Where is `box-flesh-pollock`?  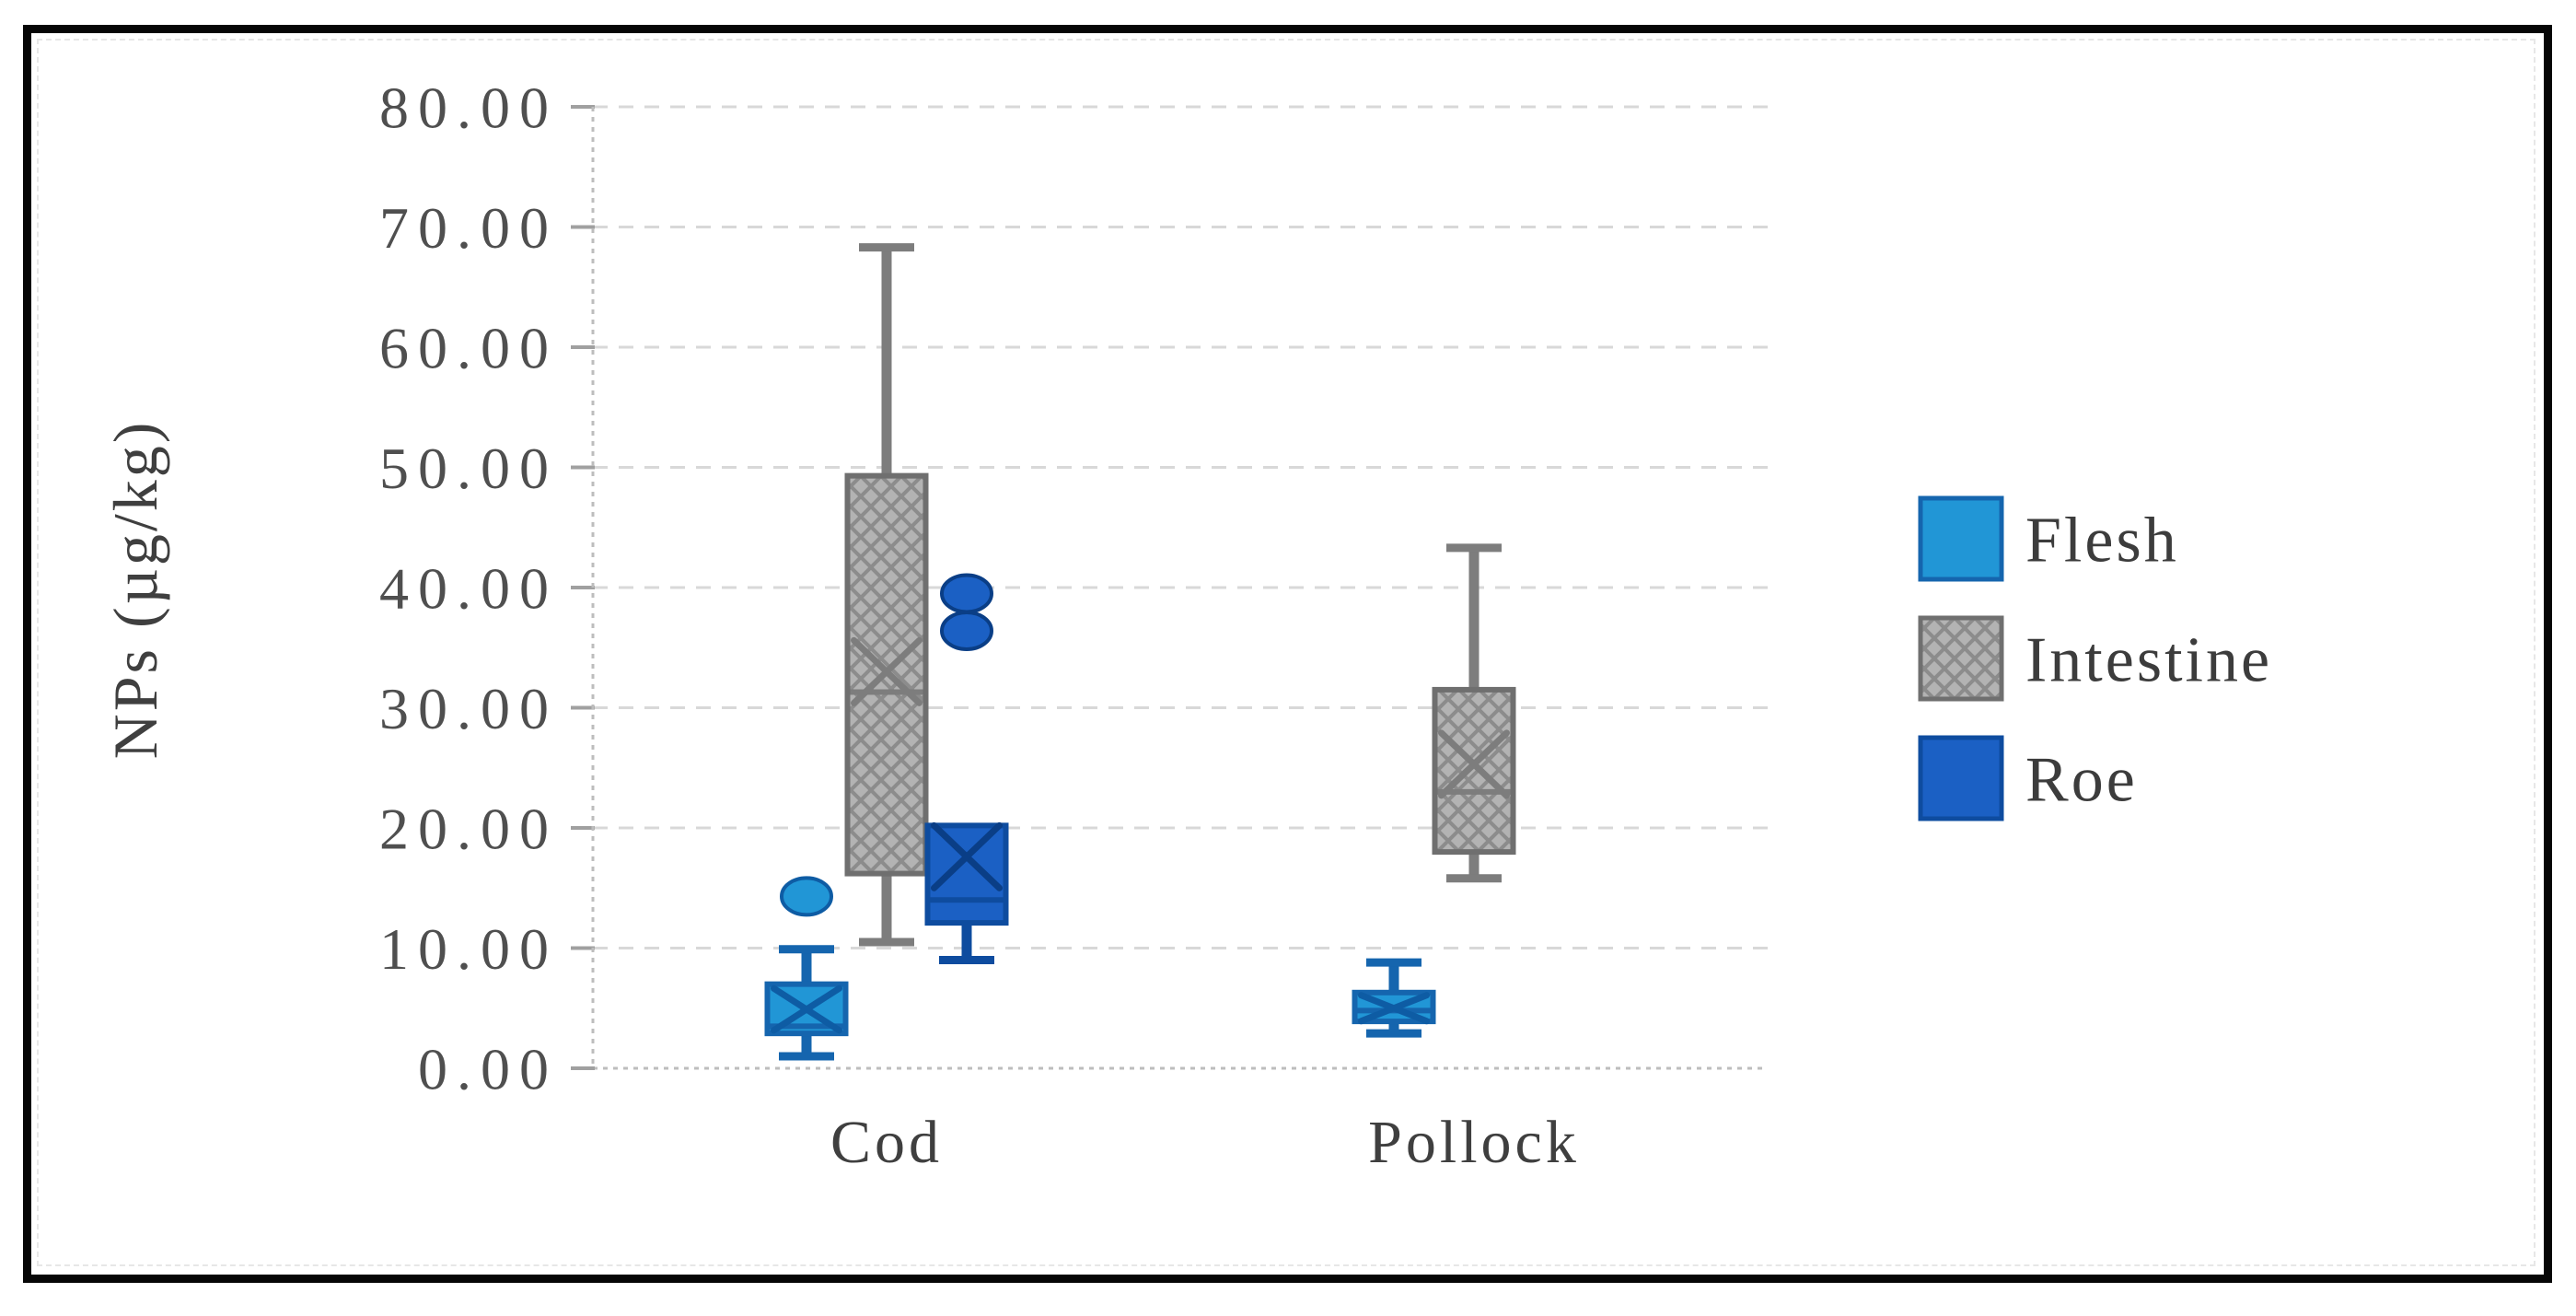
box-flesh-pollock is located at coordinates (1394, 998).